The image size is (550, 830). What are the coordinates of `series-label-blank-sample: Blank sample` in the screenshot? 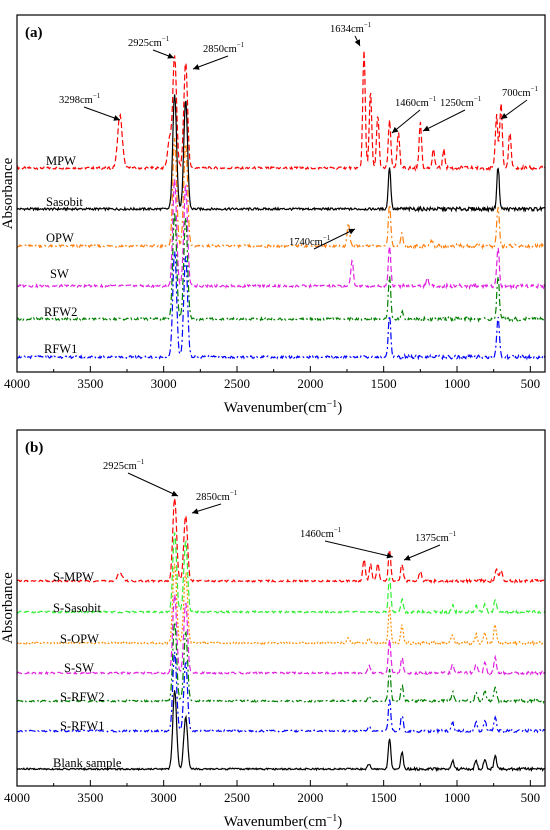 It's located at (87, 763).